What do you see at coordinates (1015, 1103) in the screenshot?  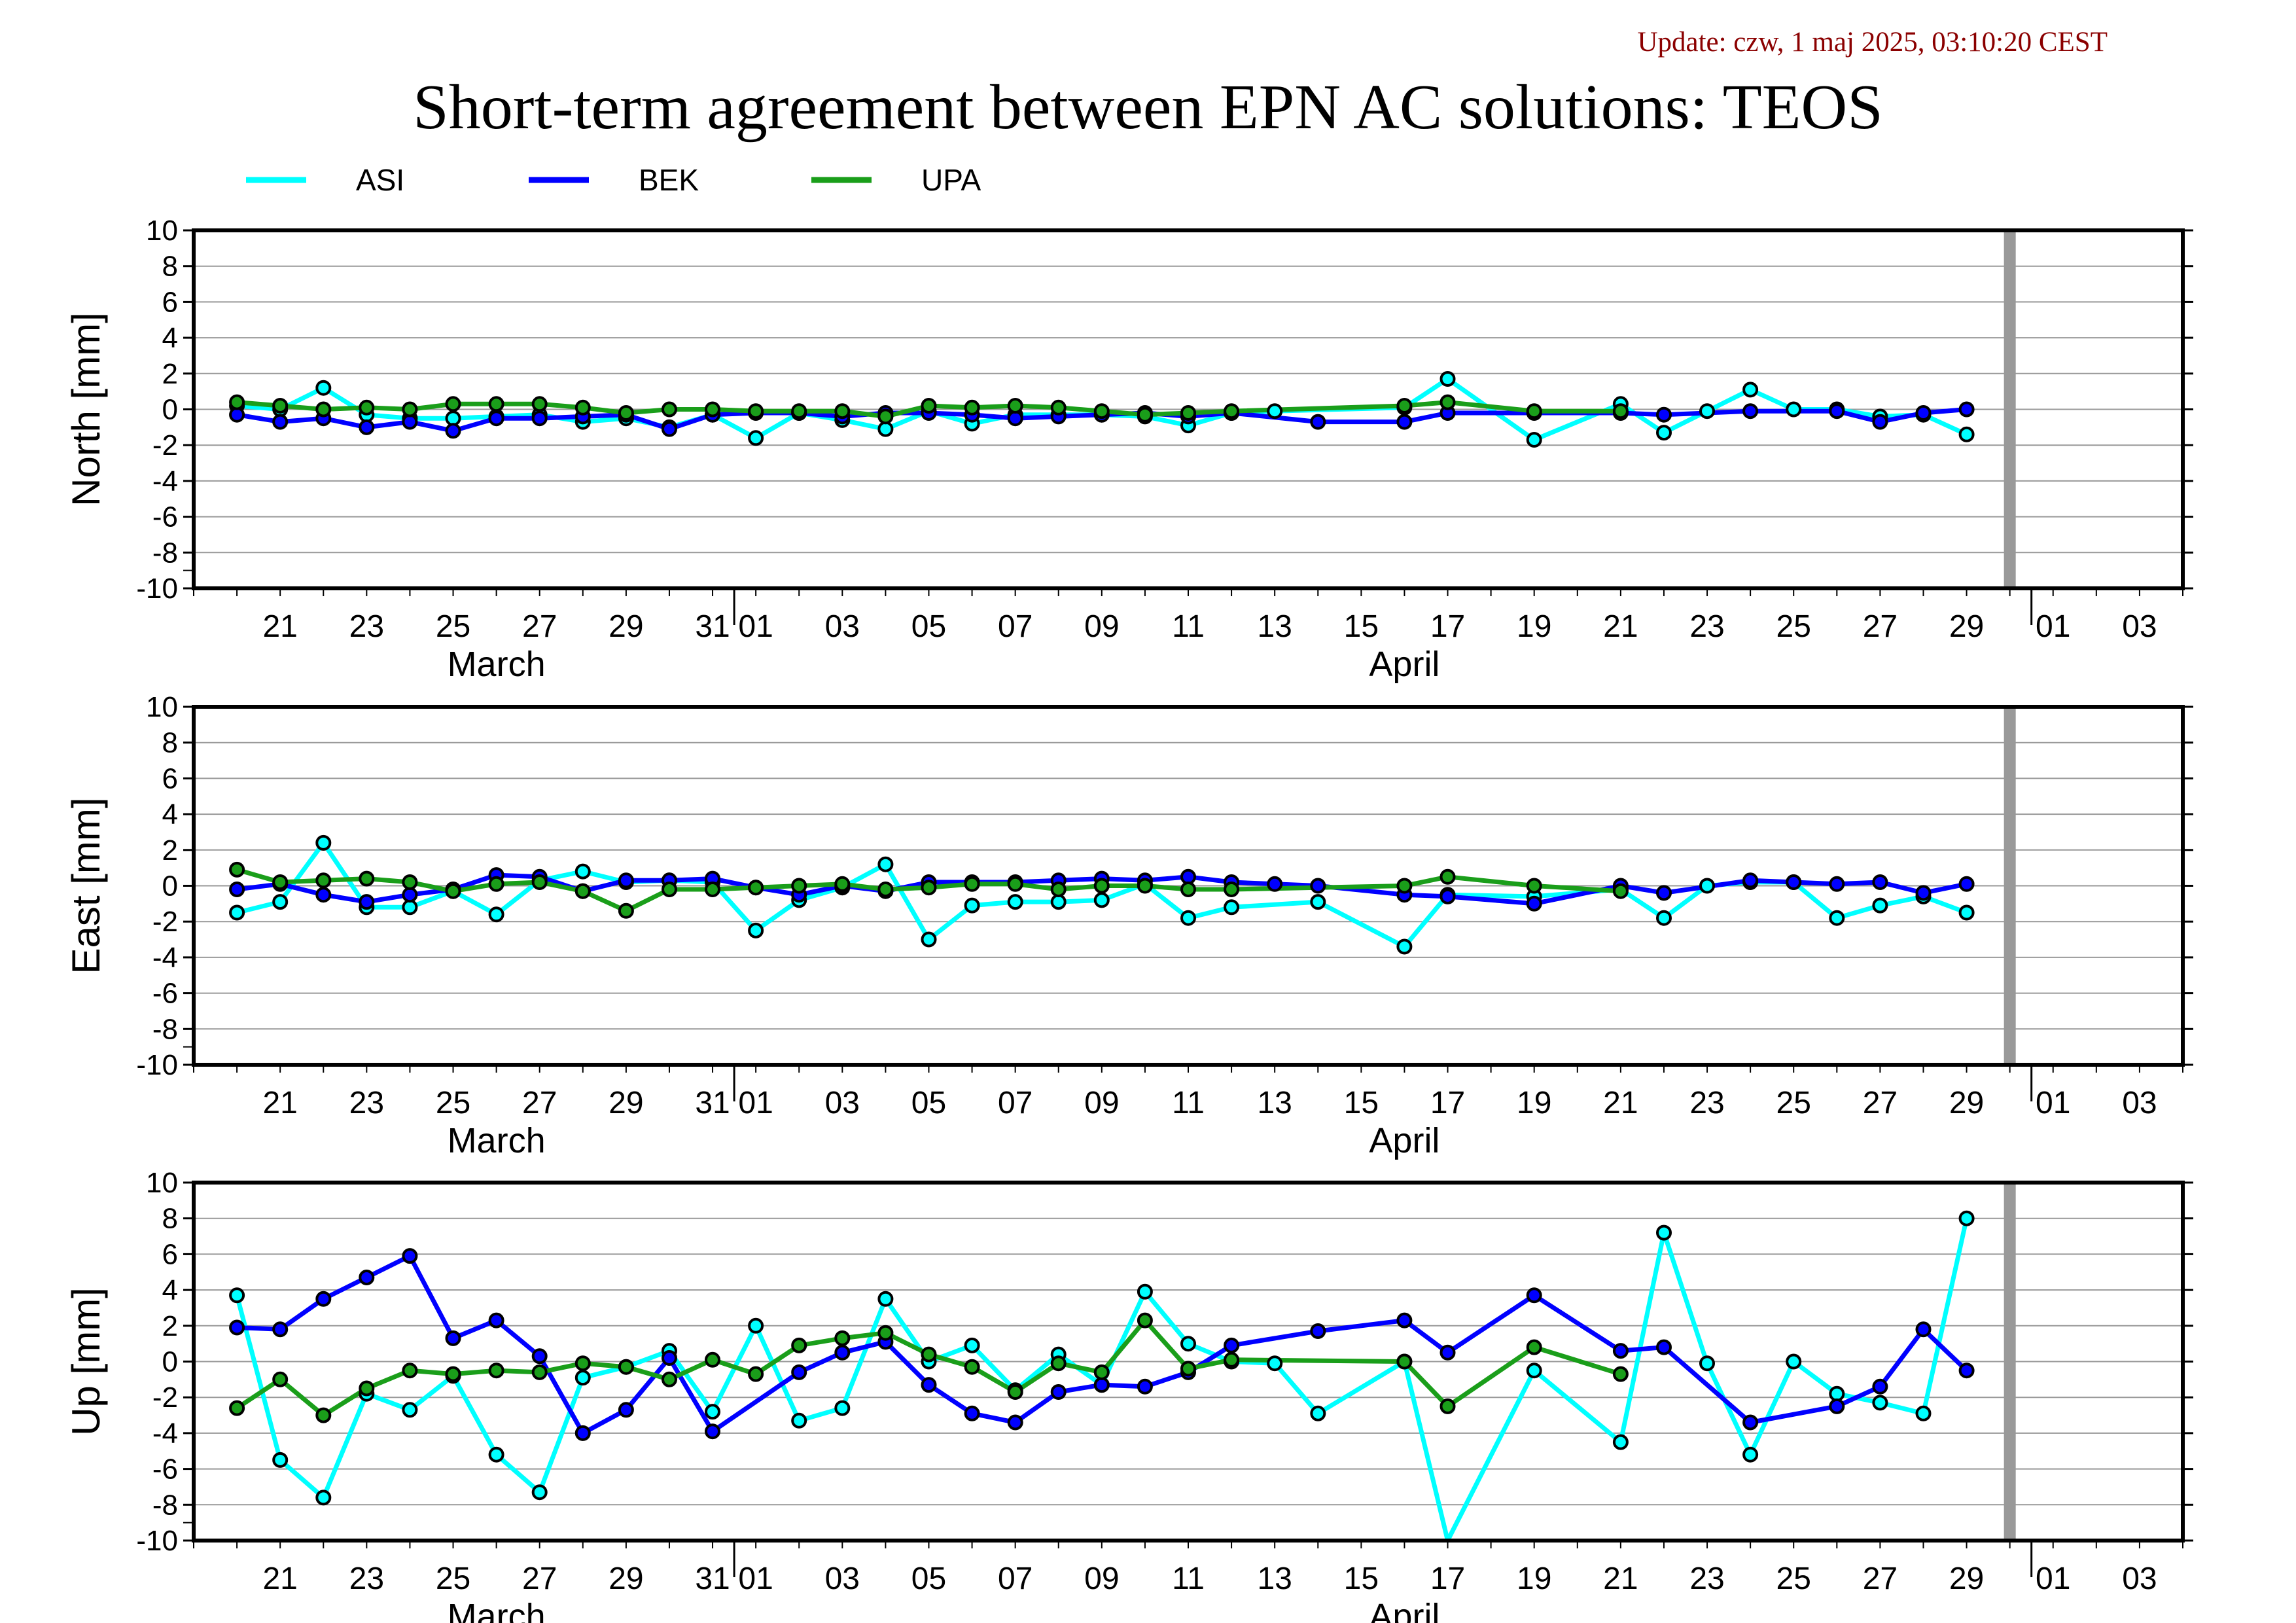 I see `x-tick-label: 07` at bounding box center [1015, 1103].